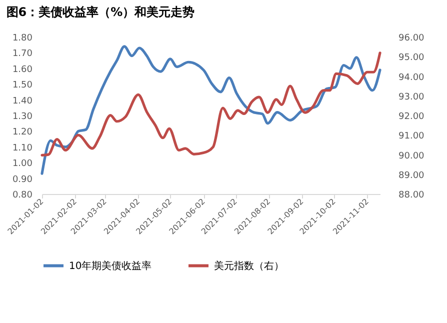 Image resolution: width=447 pixels, height=323 pixels. Describe the element at coordinates (411, 77) in the screenshot. I see `y2-tick-label: 94.00` at that location.